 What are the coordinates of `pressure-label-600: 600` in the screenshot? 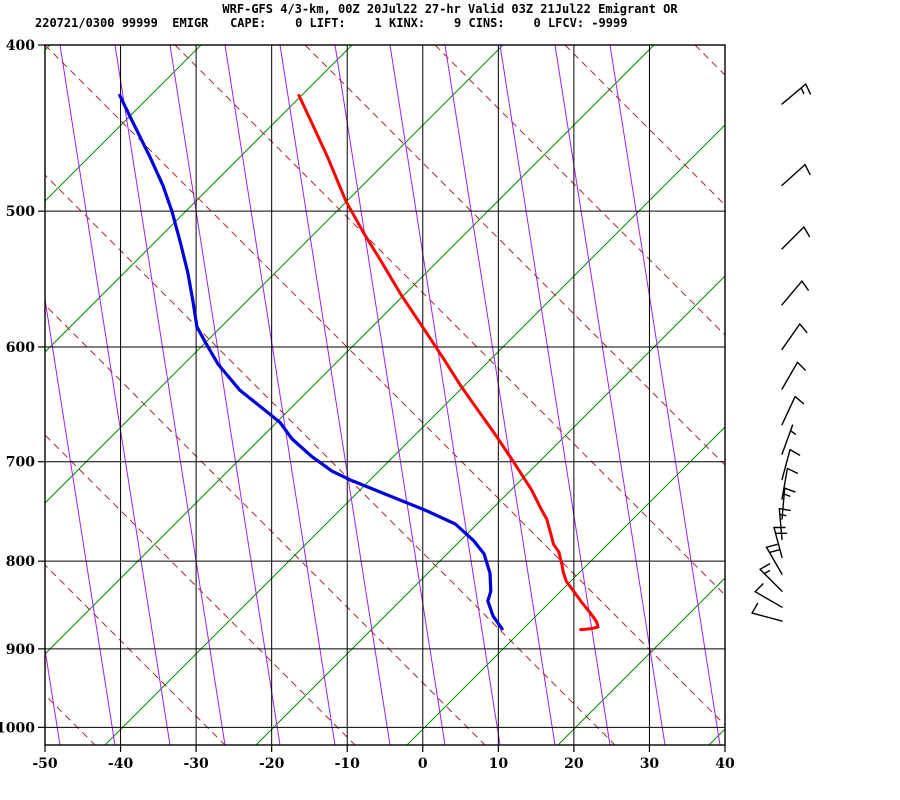 It's located at (20, 348).